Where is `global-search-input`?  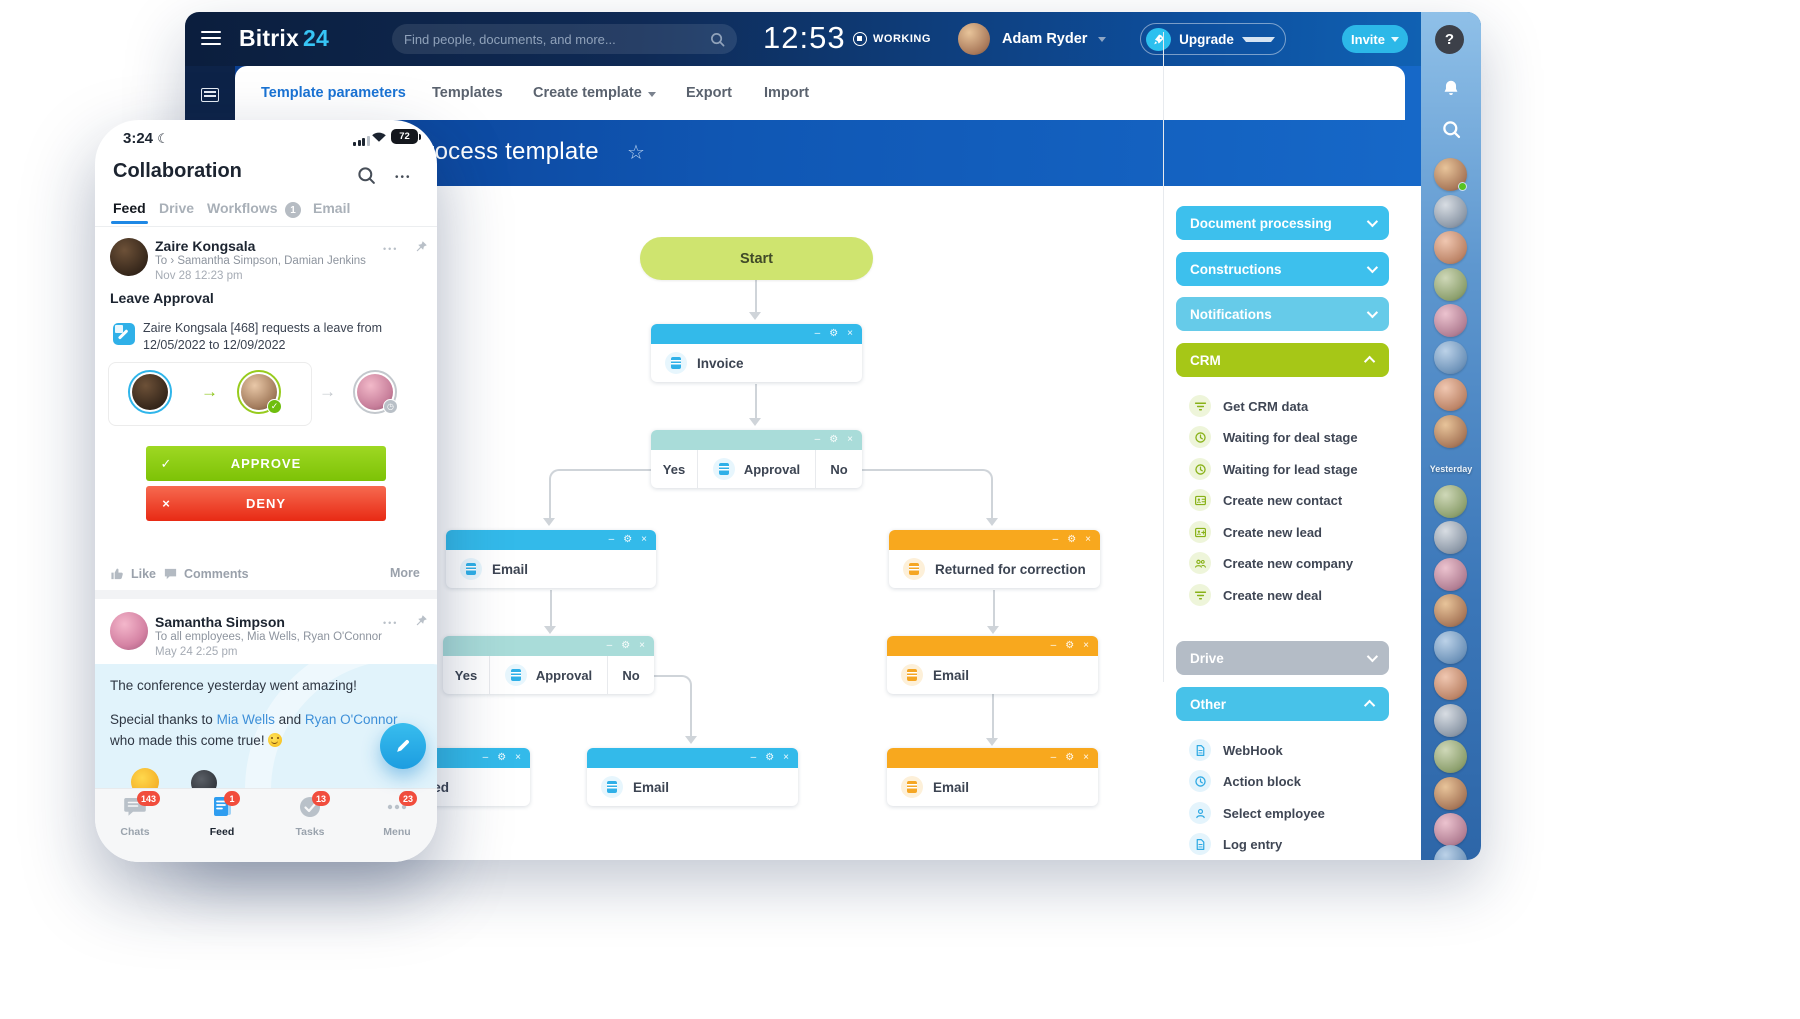 global-search-input is located at coordinates (557, 39).